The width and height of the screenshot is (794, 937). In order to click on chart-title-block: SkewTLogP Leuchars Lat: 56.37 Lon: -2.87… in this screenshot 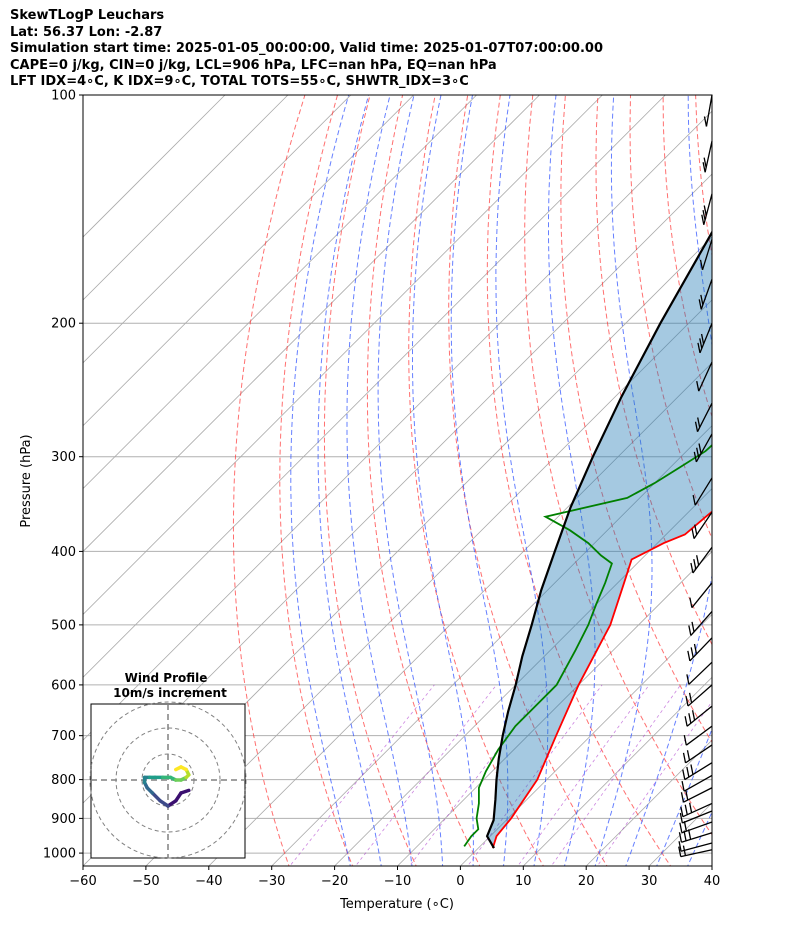, I will do `click(306, 49)`.